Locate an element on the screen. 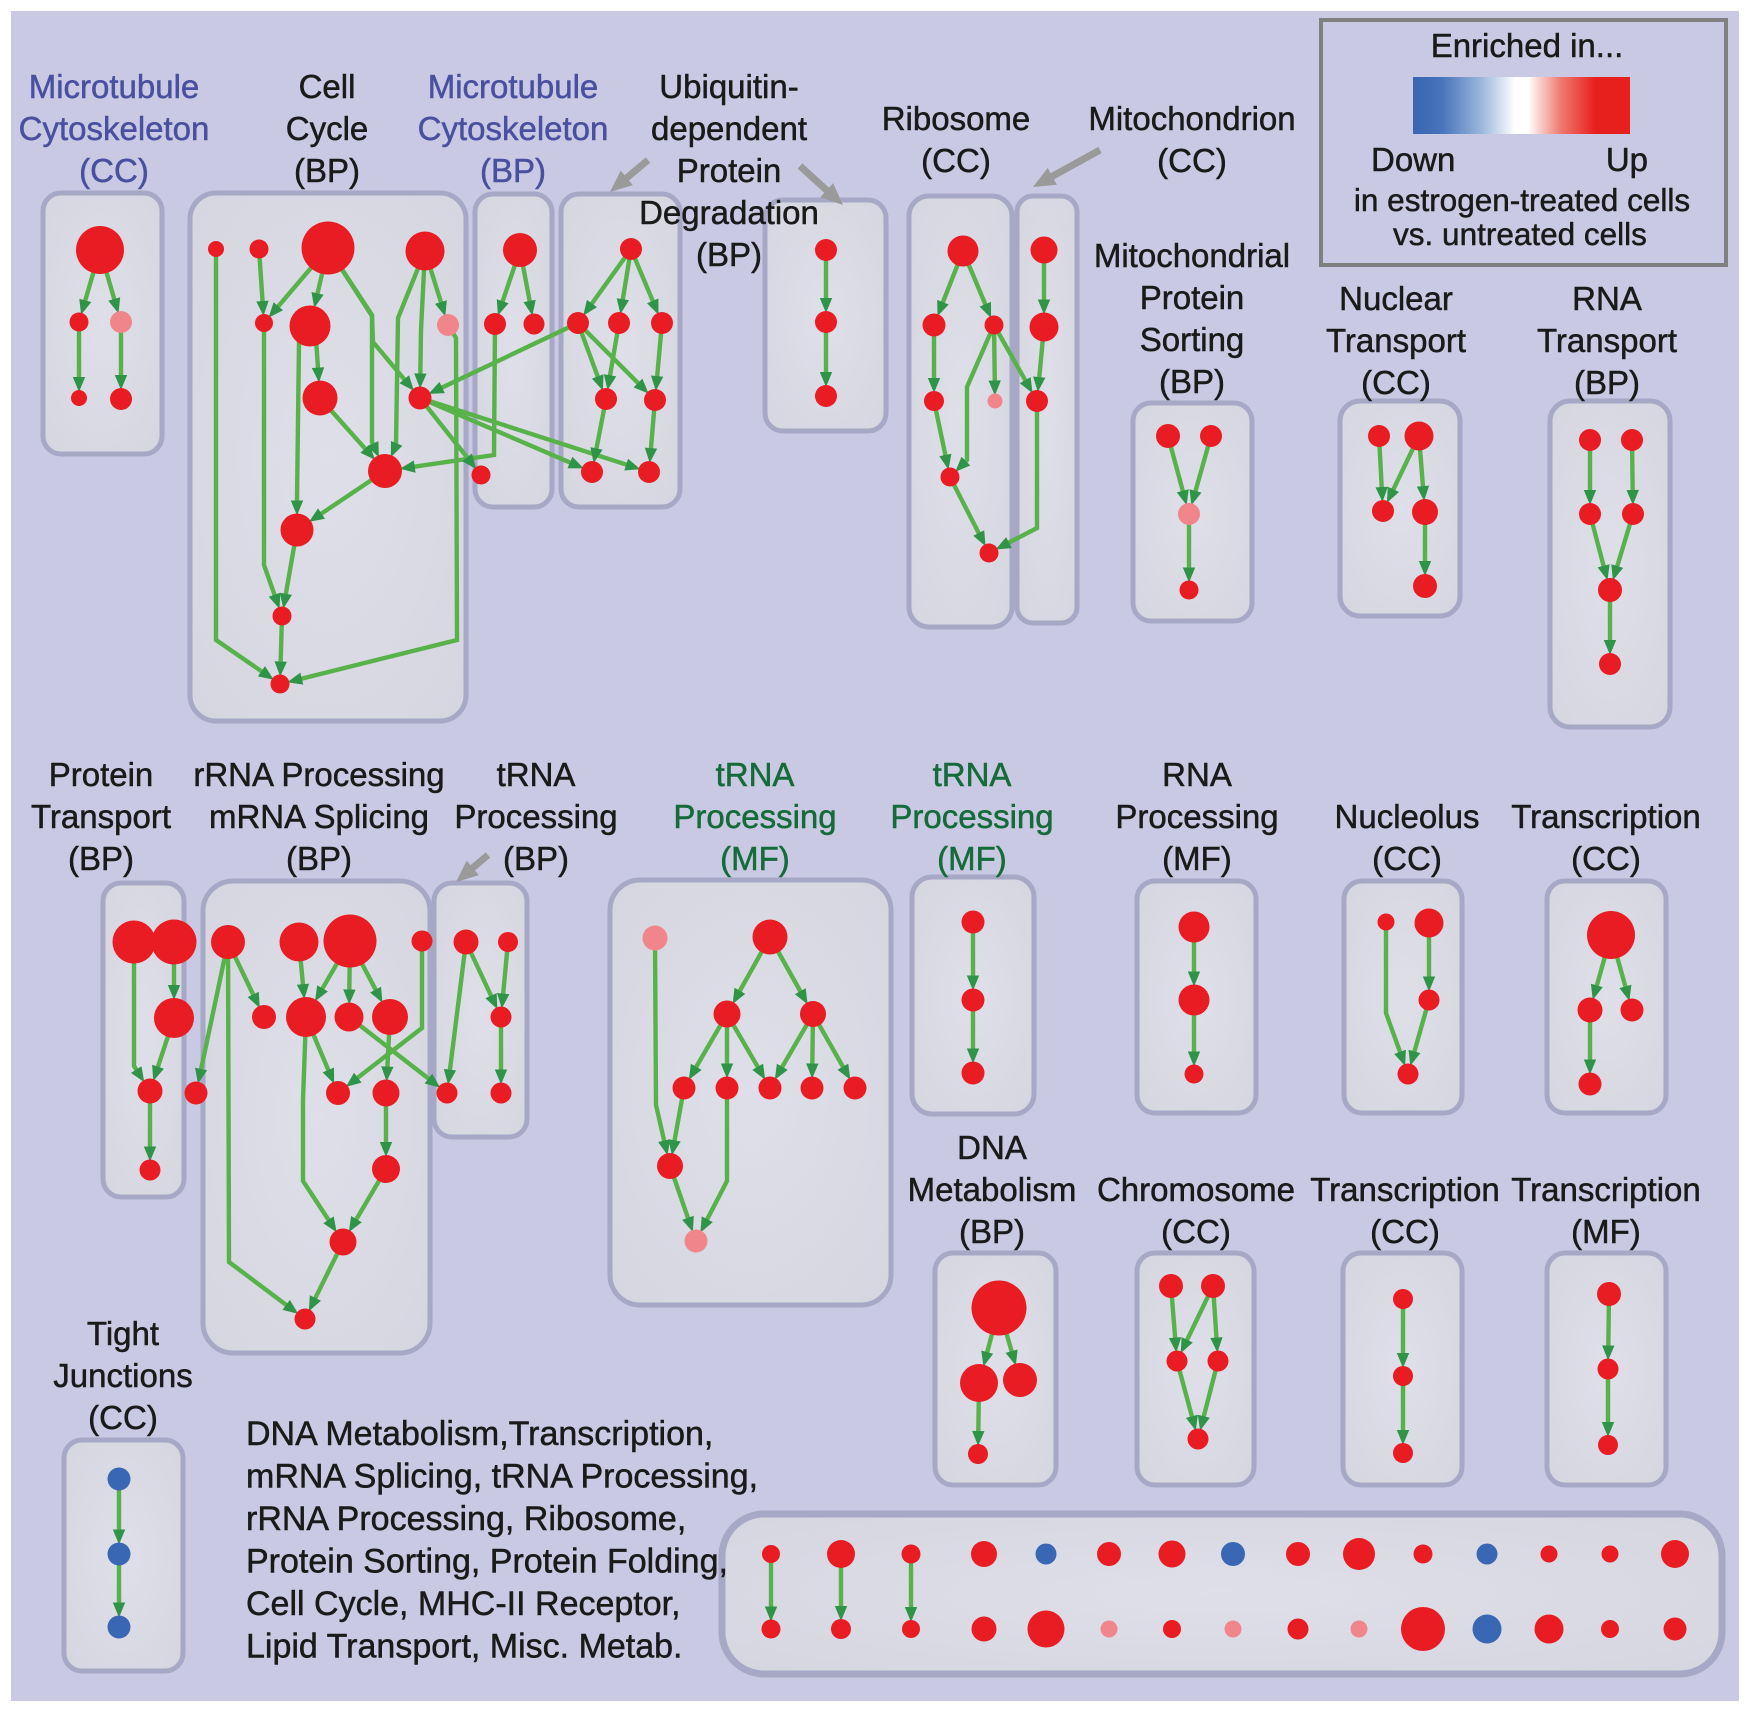  svg-text: DNA Metabolism,Transcription, is located at coordinates (479, 1434).